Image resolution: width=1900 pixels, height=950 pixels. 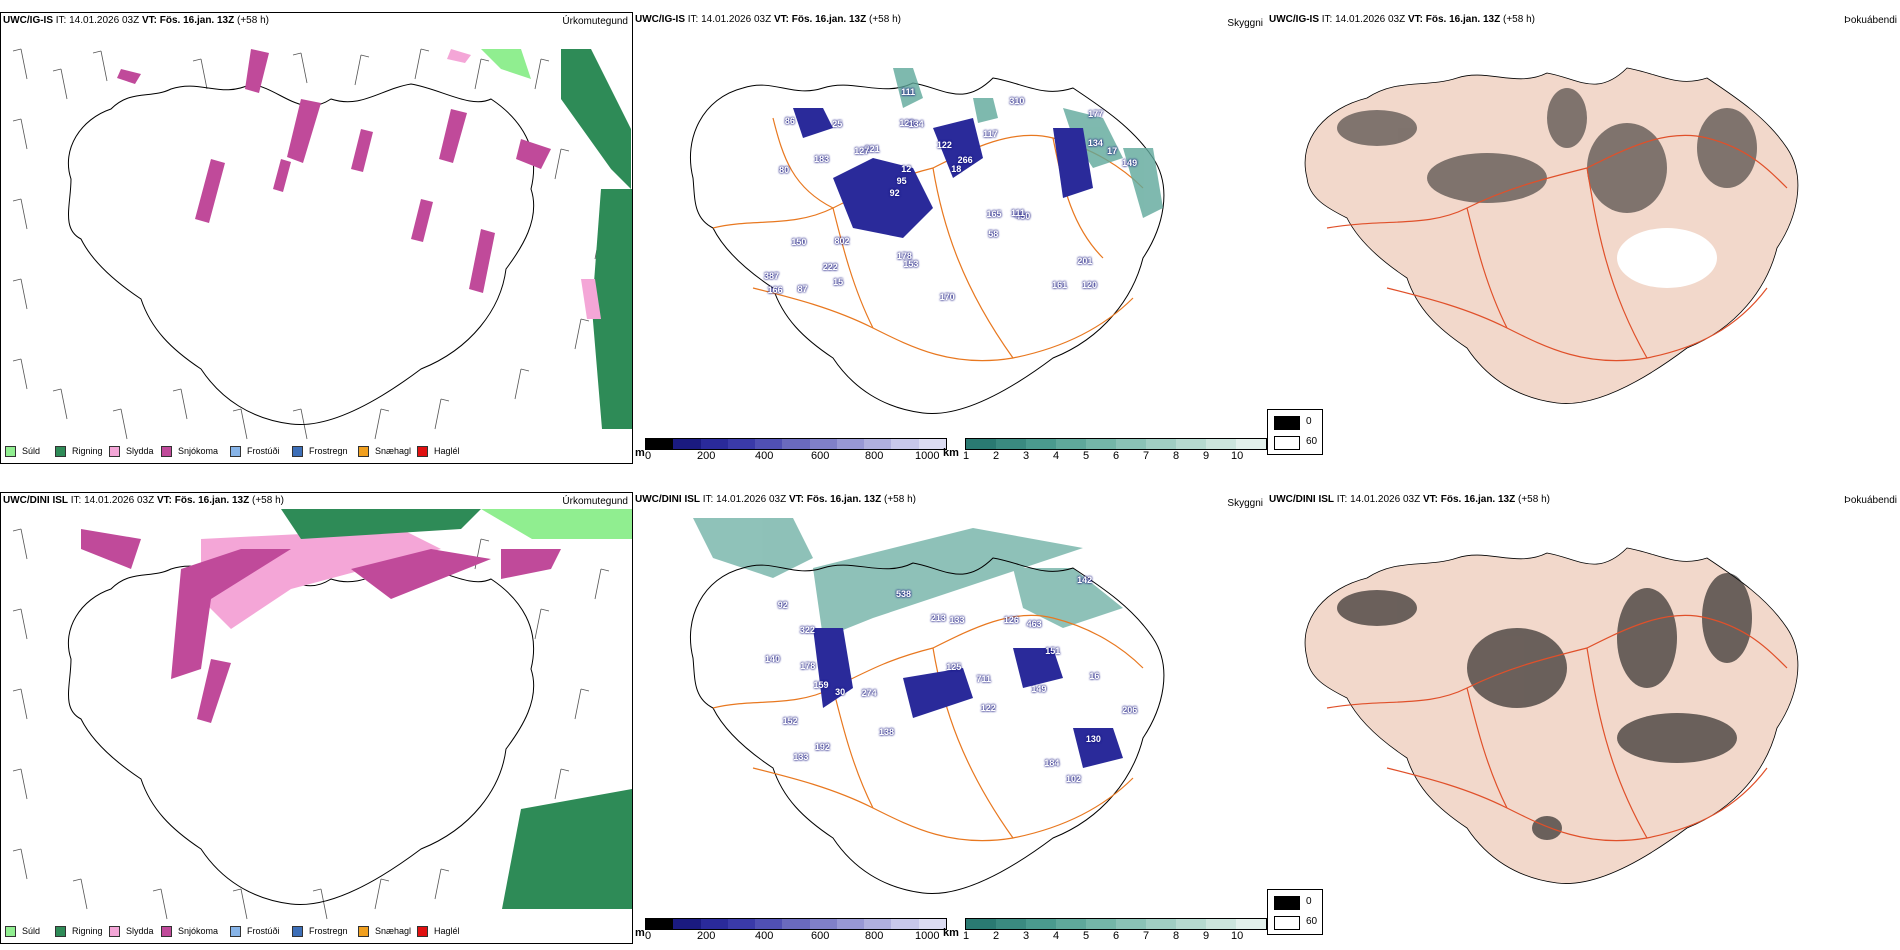 What do you see at coordinates (706, 456) in the screenshot?
I see `ceiling-tick: 200` at bounding box center [706, 456].